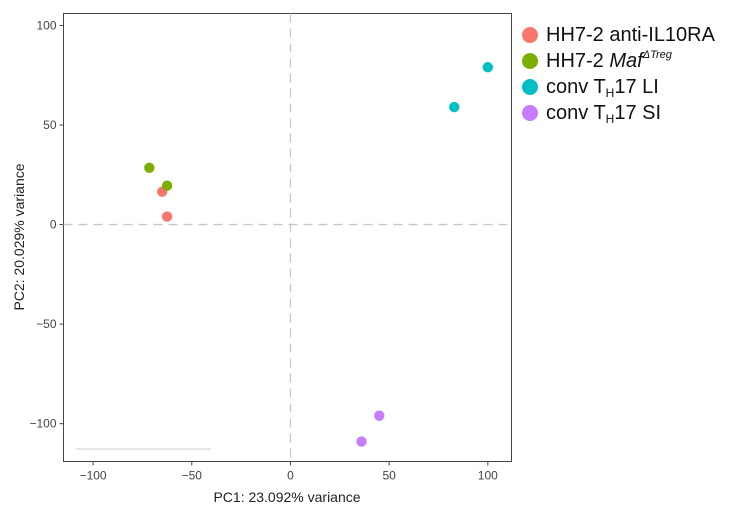 This screenshot has width=729, height=506. I want to click on legend-label-conv-th17-li: conv TH17 LI, so click(602, 88).